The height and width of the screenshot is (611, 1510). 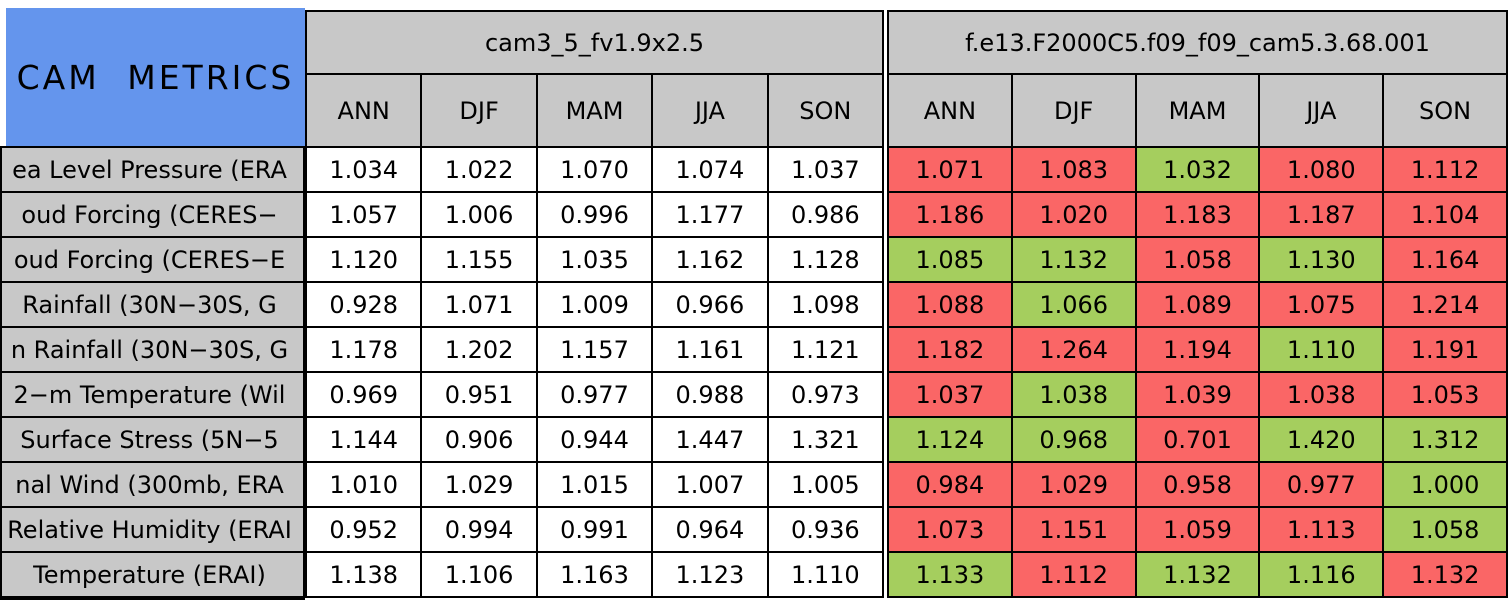 I want to click on row-label: ea Level Pressure (ERA, so click(x=152, y=169).